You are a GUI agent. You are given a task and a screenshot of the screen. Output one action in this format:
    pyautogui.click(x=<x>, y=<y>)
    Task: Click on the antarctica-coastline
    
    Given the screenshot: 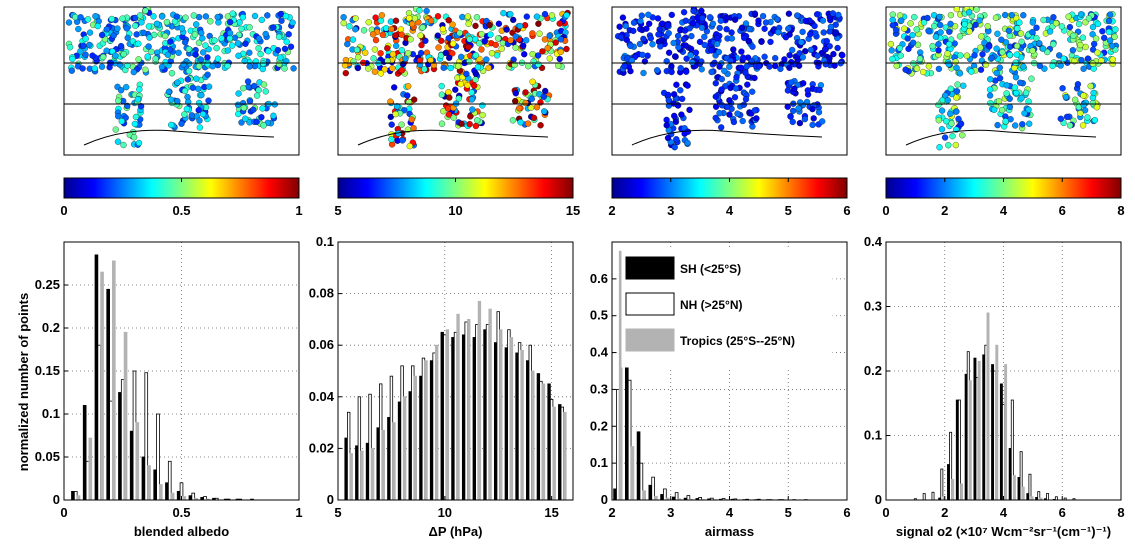 What is the action you would take?
    pyautogui.click(x=727, y=137)
    